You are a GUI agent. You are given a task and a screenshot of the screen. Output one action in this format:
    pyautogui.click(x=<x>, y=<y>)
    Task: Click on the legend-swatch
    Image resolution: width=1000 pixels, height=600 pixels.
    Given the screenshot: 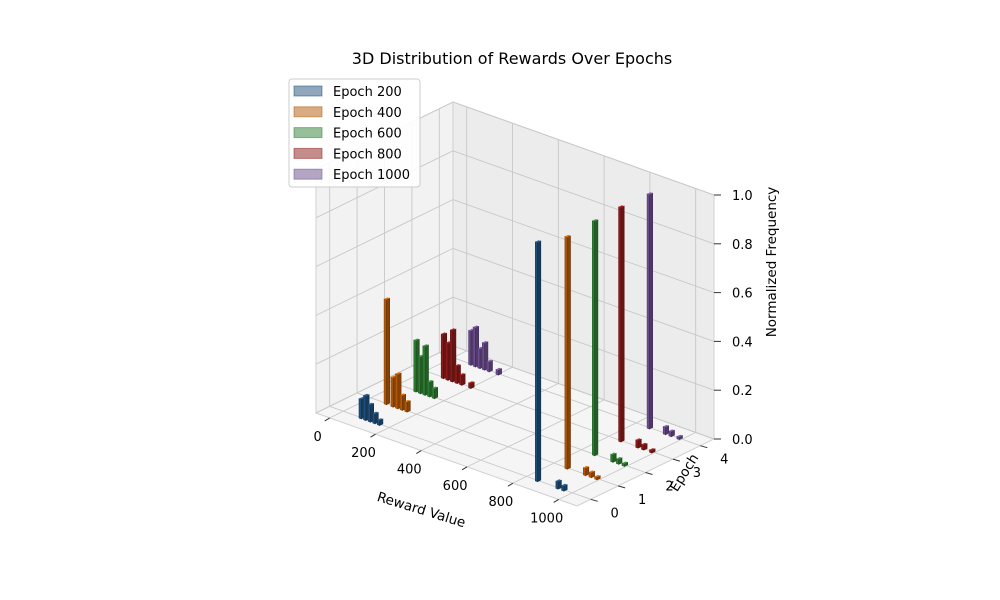 What is the action you would take?
    pyautogui.click(x=308, y=174)
    